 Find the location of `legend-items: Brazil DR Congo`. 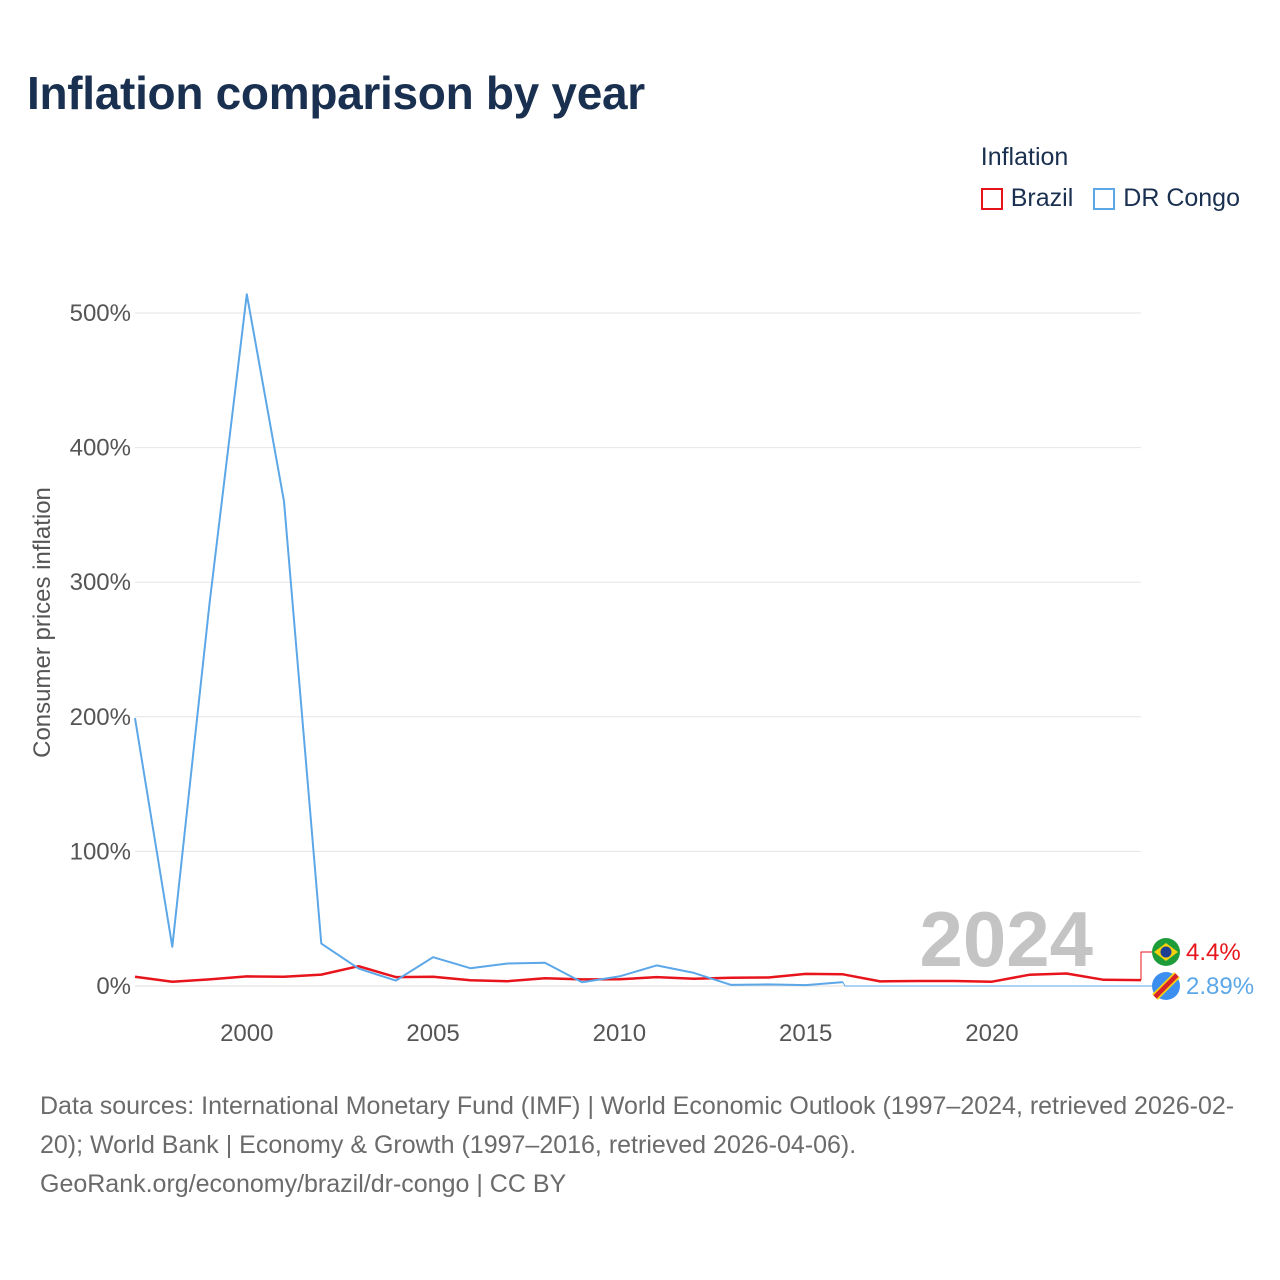

legend-items: Brazil DR Congo is located at coordinates (1110, 198).